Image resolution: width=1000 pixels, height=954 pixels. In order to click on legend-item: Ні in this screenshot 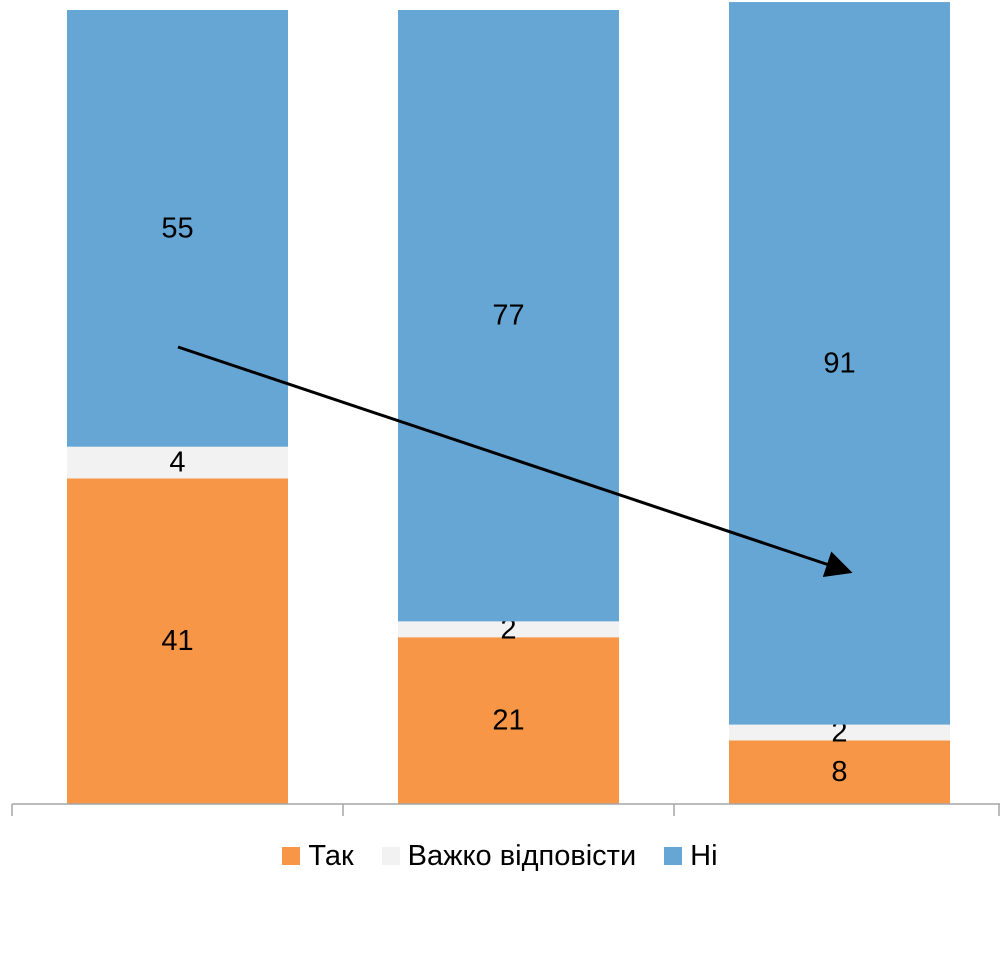, I will do `click(691, 856)`.